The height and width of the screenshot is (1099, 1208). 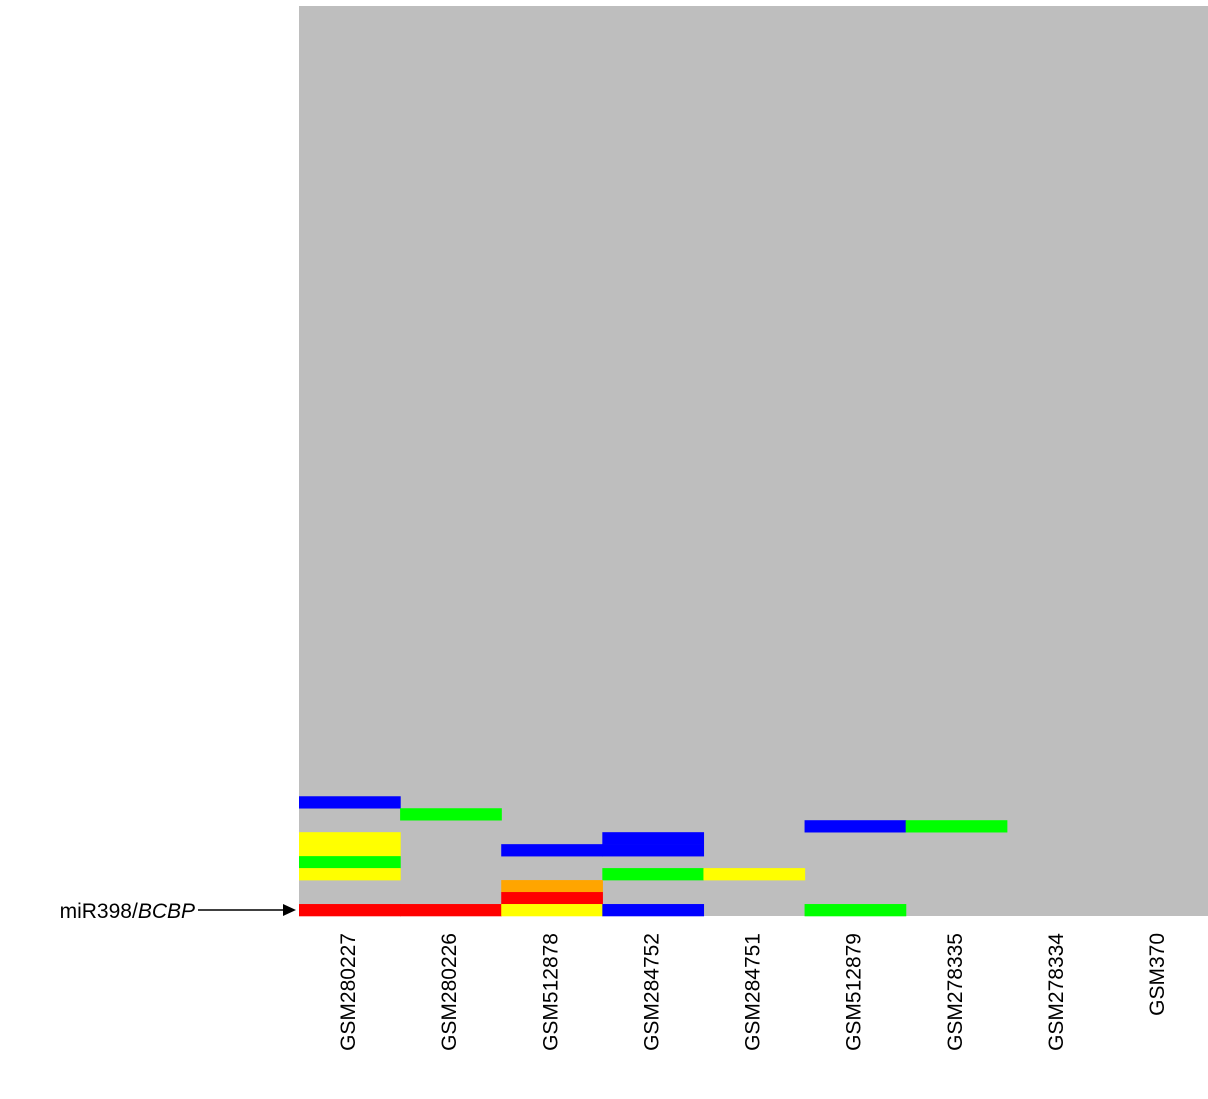 What do you see at coordinates (955, 992) in the screenshot?
I see `column-label-GSM278335: GSM278335` at bounding box center [955, 992].